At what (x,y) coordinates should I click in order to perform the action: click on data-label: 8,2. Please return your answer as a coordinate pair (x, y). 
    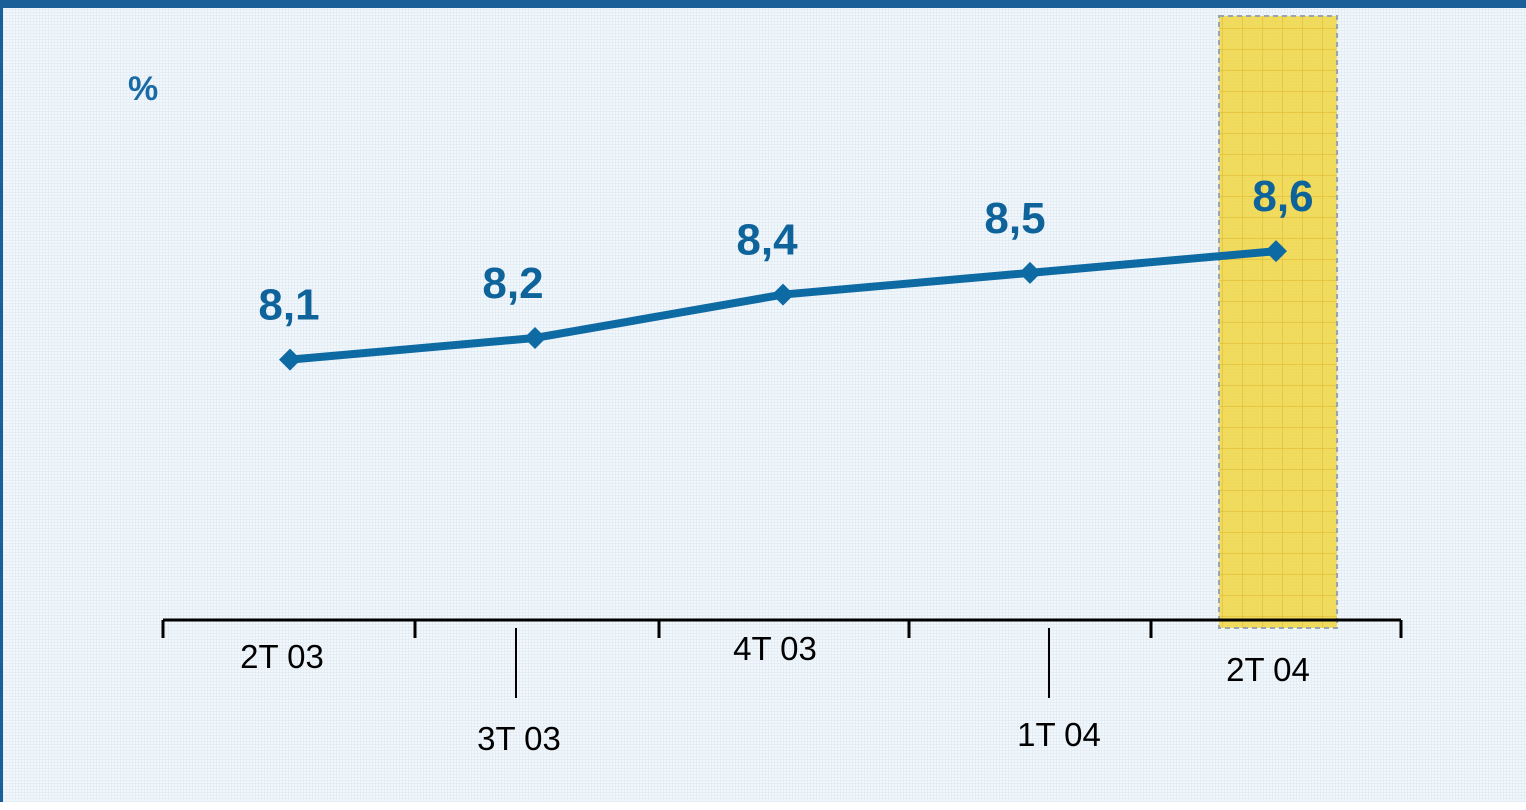
    Looking at the image, I should click on (512, 283).